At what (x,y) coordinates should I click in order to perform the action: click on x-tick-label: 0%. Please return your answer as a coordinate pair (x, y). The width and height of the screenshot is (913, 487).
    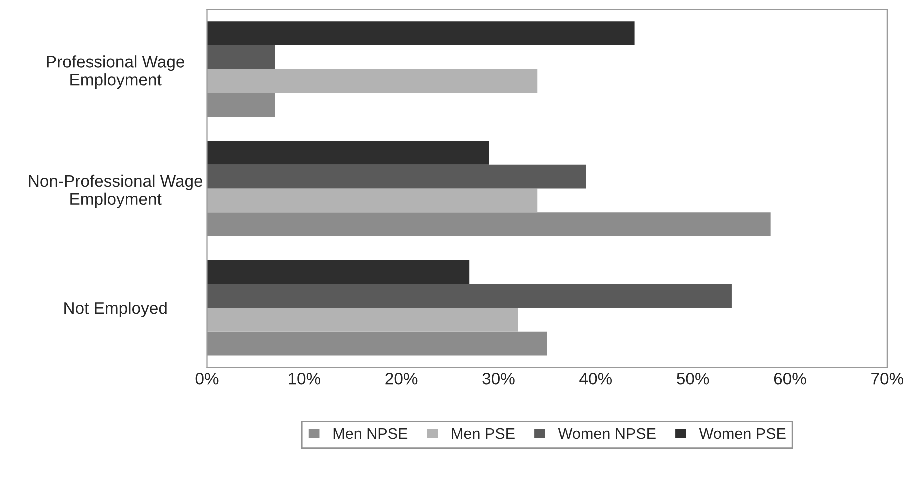
    Looking at the image, I should click on (207, 378).